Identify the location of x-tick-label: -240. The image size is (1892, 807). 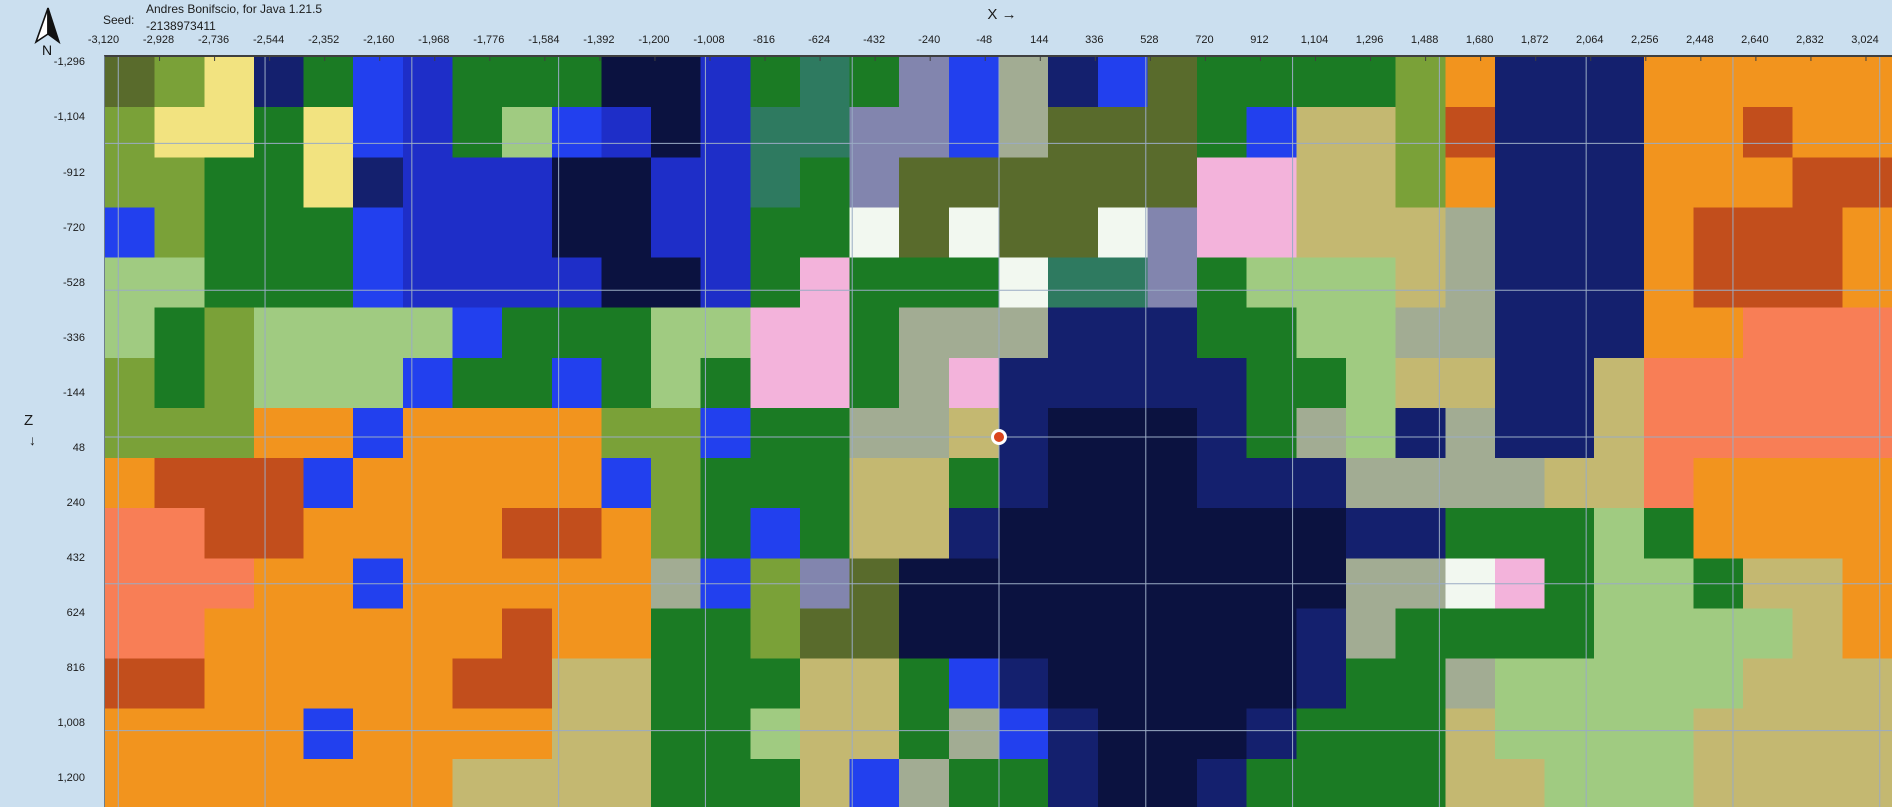
(929, 40).